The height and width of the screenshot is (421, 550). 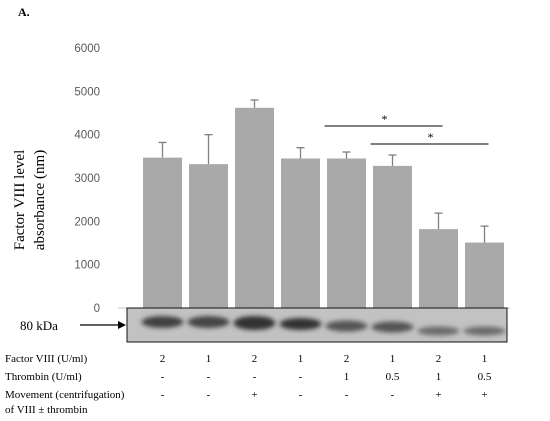 I want to click on western-blot, so click(x=317, y=325).